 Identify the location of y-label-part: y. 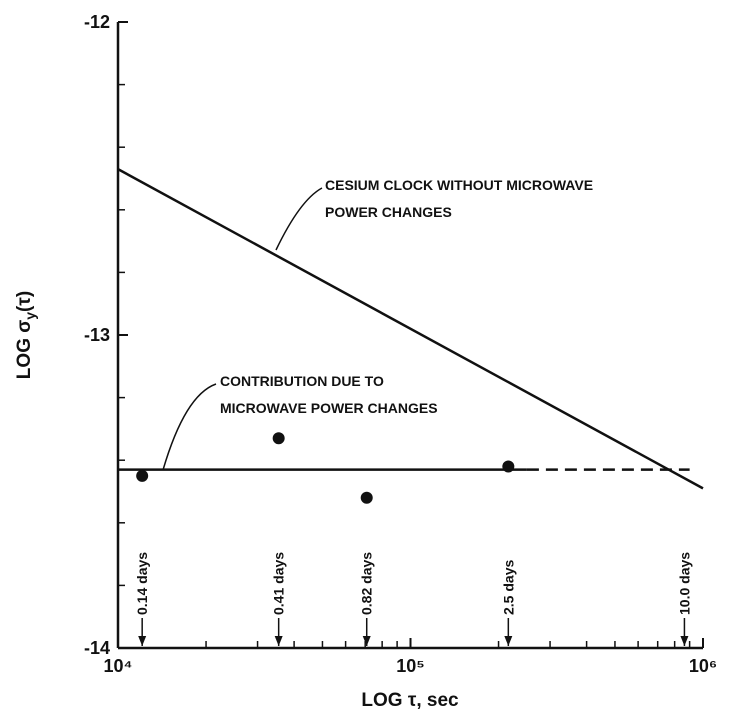
(30, 316).